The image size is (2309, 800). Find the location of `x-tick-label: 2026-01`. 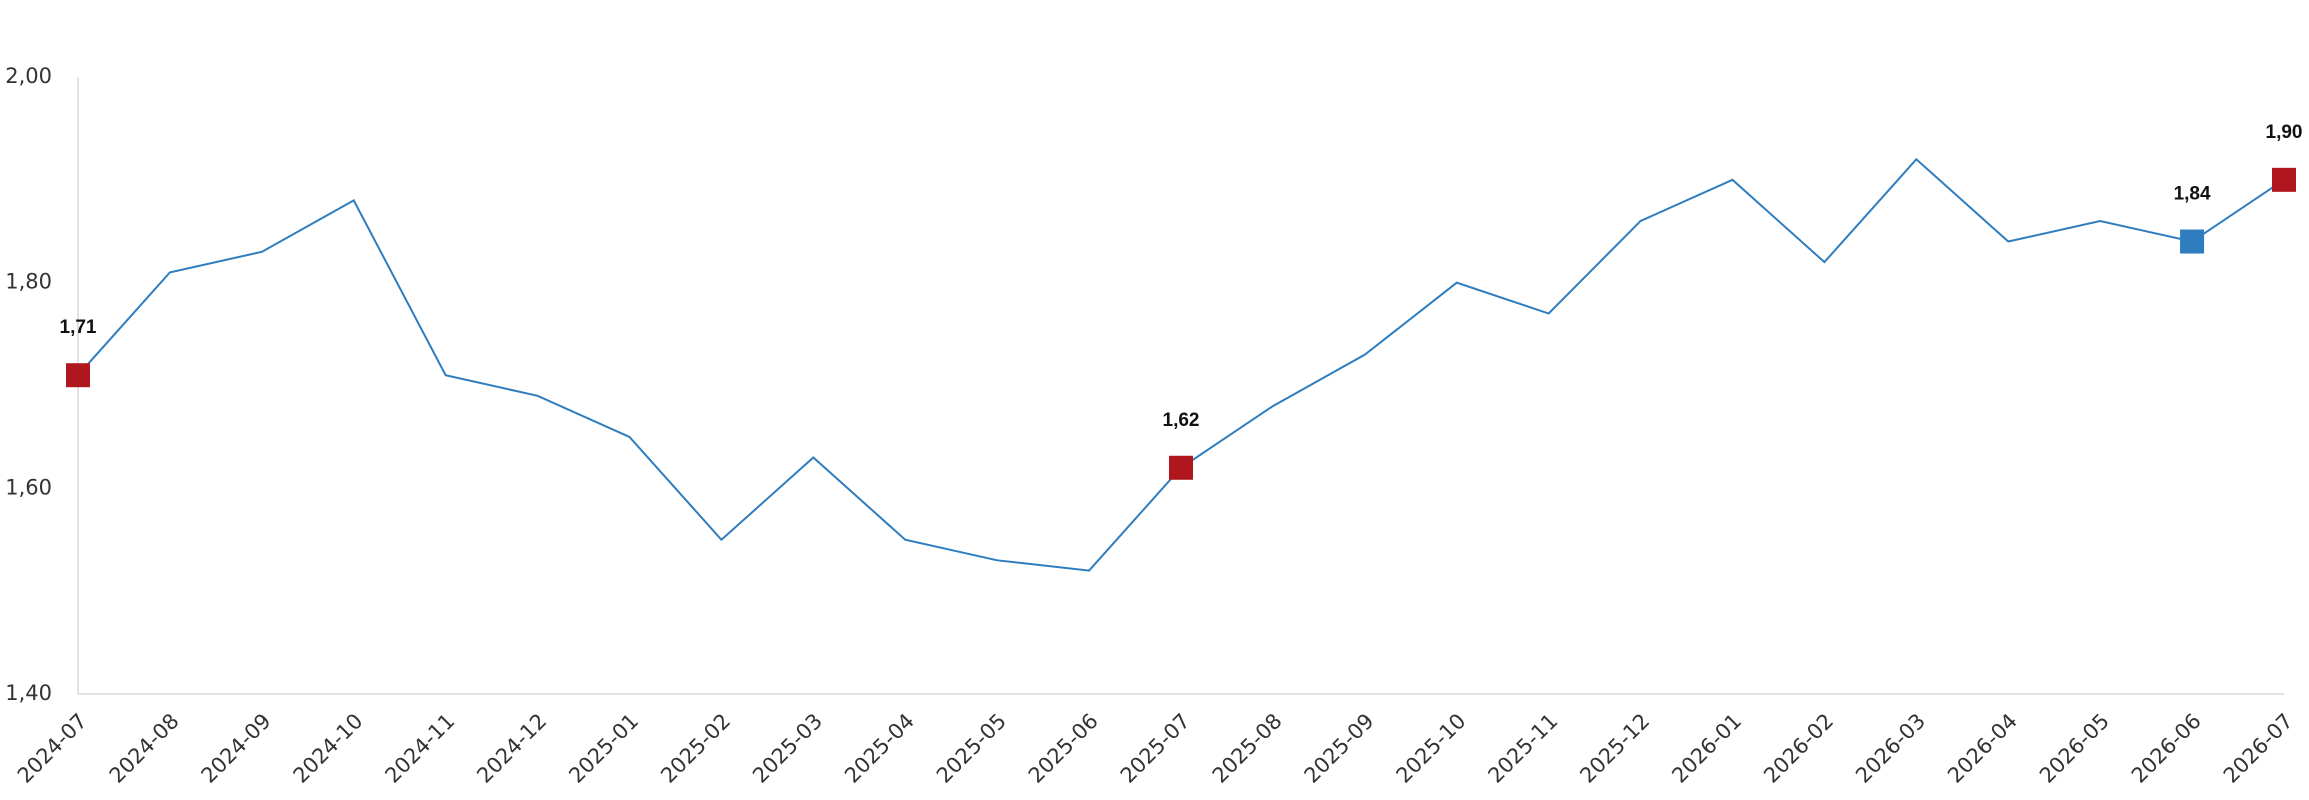

x-tick-label: 2026-01 is located at coordinates (1706, 748).